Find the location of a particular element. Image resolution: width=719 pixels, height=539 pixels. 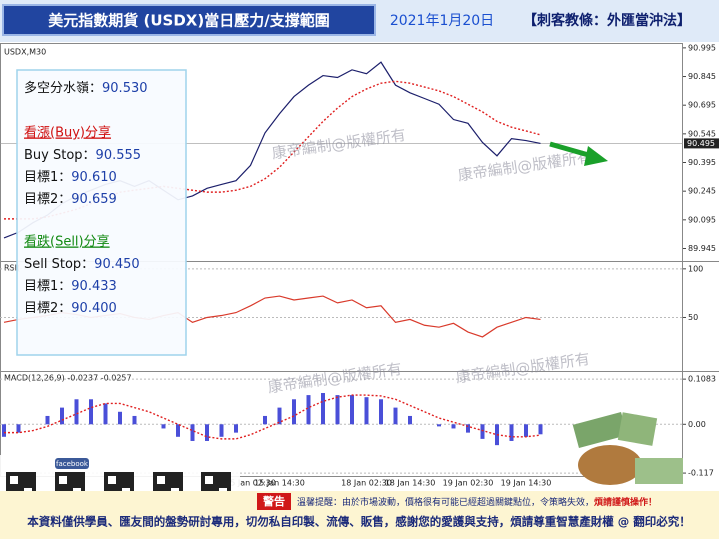

y-tick-label: 100 is located at coordinates (695, 268).